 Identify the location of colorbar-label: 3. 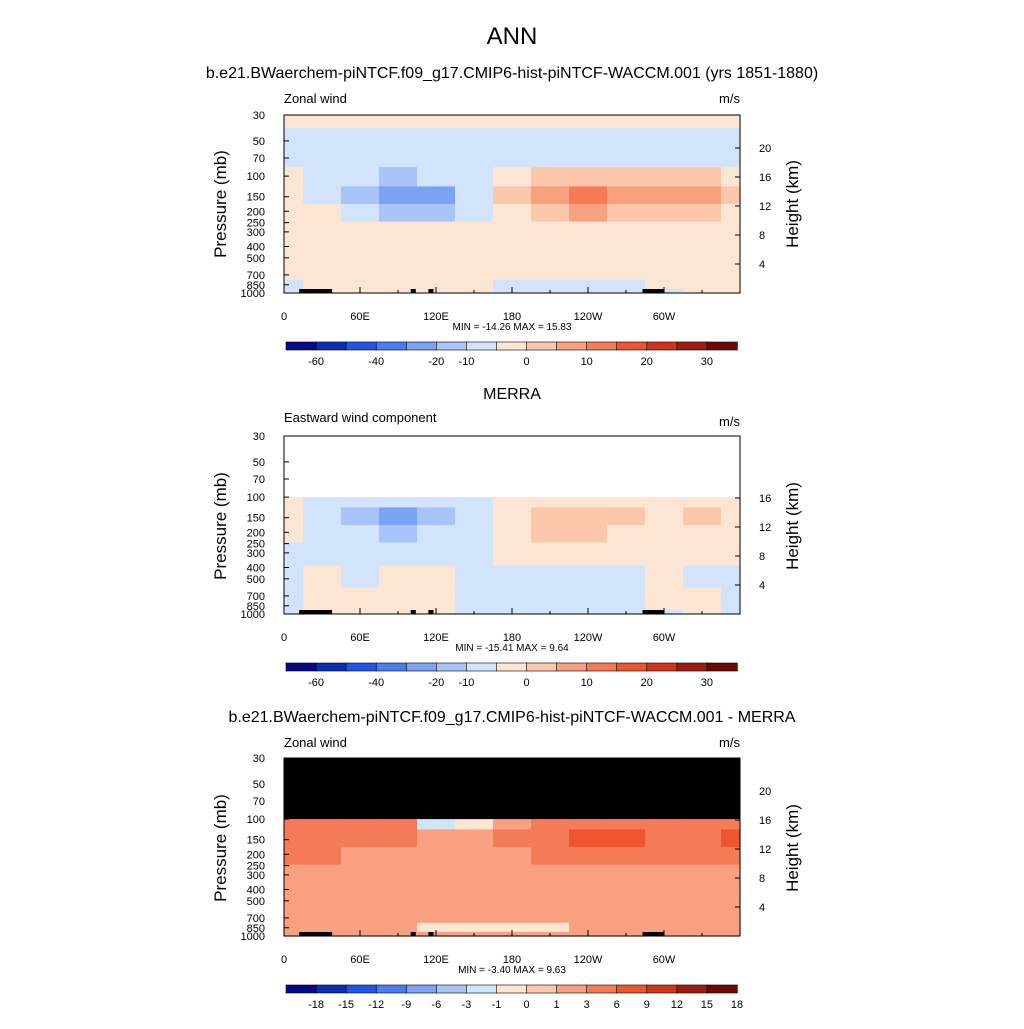
(587, 1005).